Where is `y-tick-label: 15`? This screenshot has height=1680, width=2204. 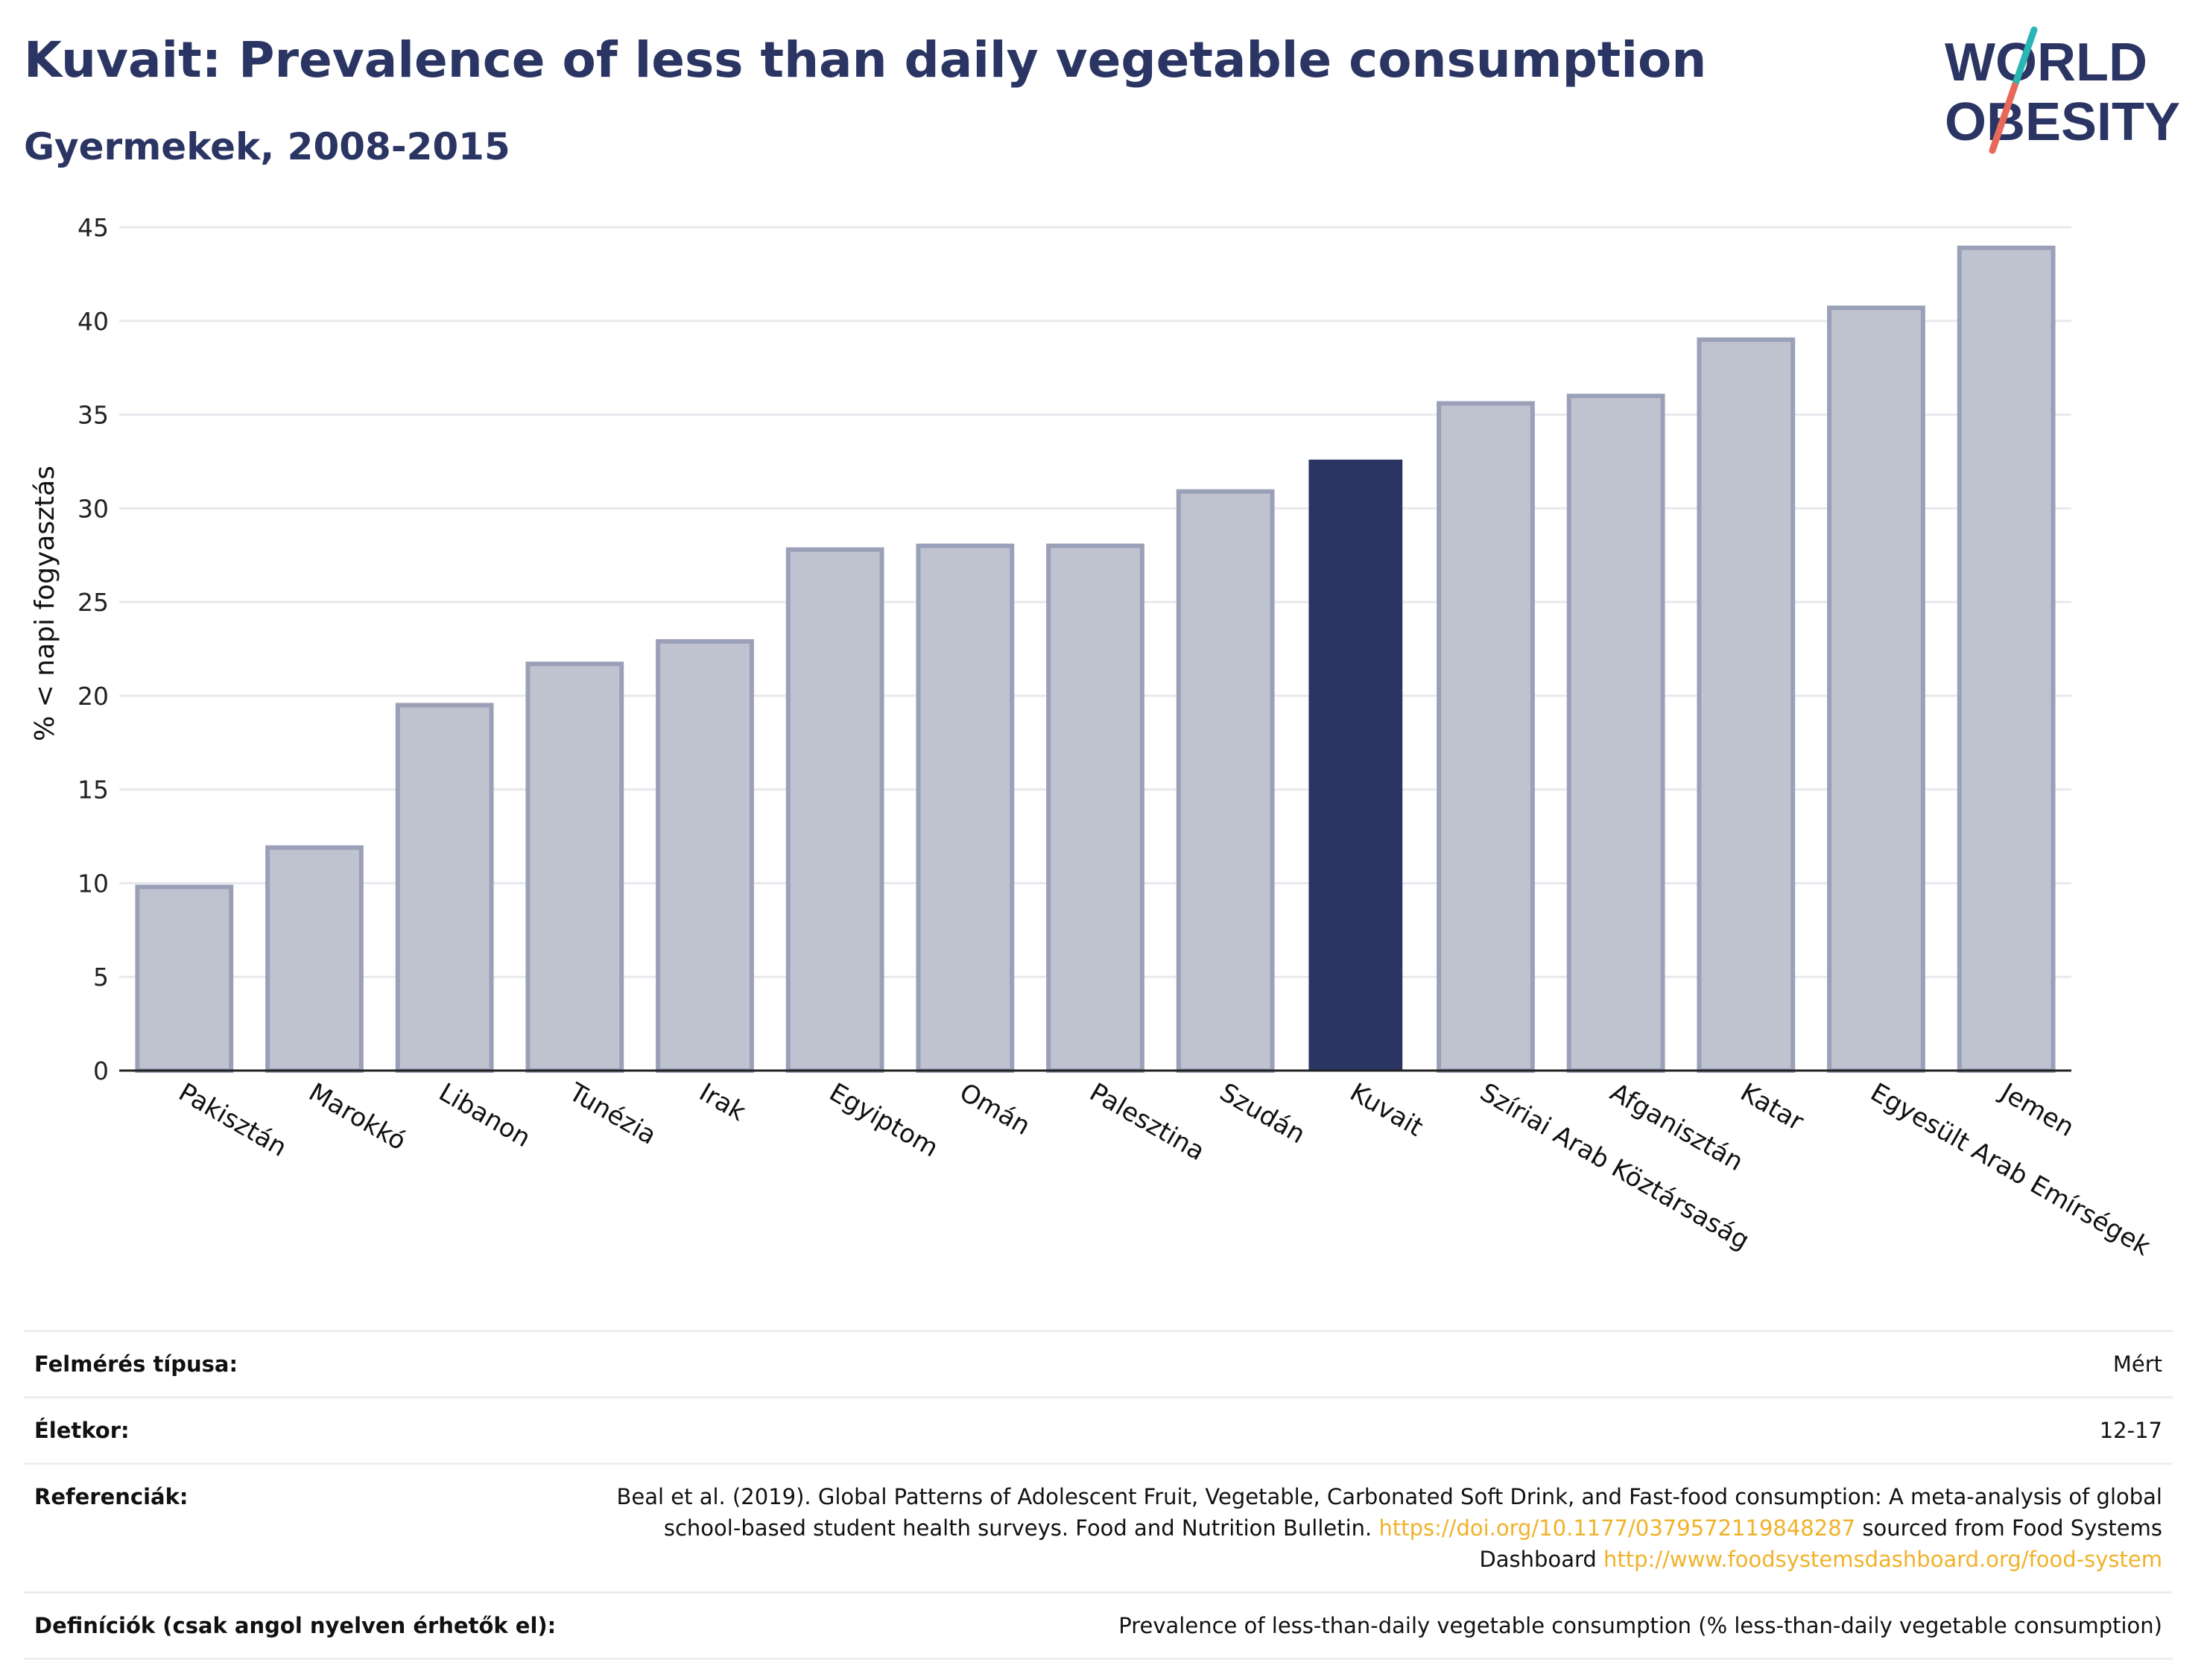 y-tick-label: 15 is located at coordinates (93, 790).